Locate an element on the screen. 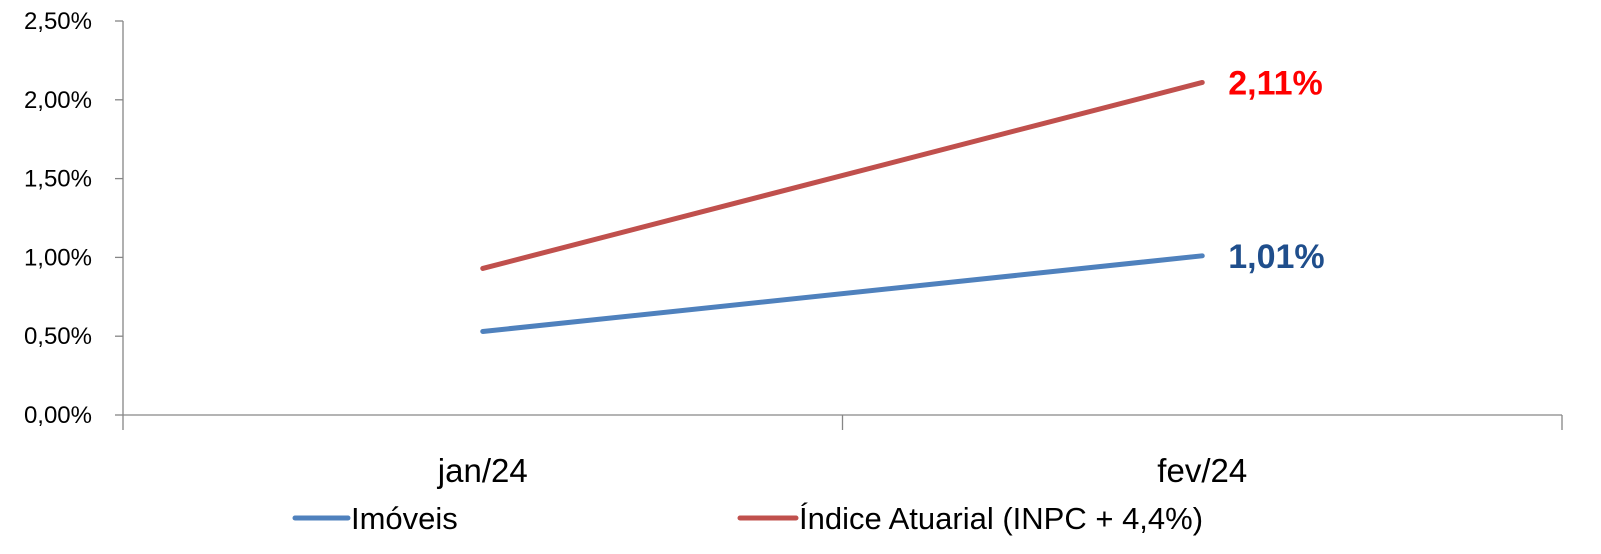 Image resolution: width=1601 pixels, height=554 pixels. legend: Imóveis Índice Atuarial (INPC + 4,4%) is located at coordinates (749, 518).